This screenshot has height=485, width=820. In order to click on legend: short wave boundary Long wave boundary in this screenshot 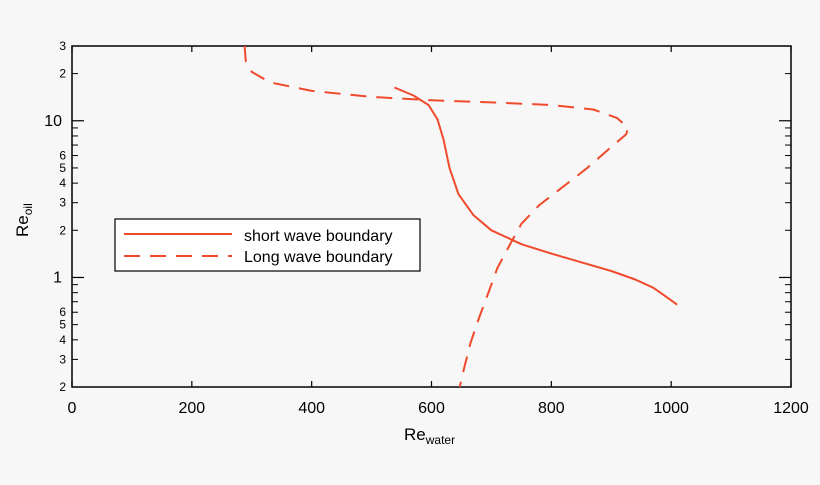, I will do `click(267, 245)`.